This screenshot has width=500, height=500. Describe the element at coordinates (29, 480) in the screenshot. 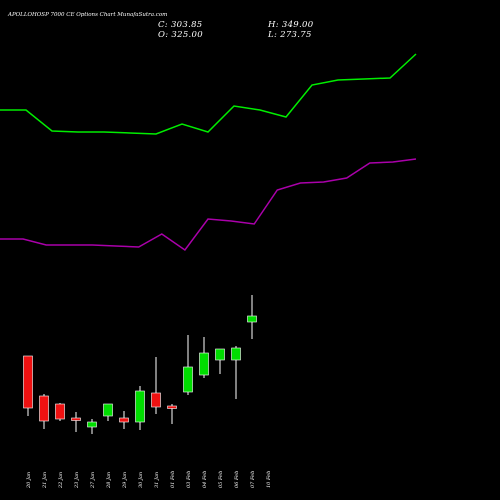

I see `x-tick-label: 20 Jan` at that location.